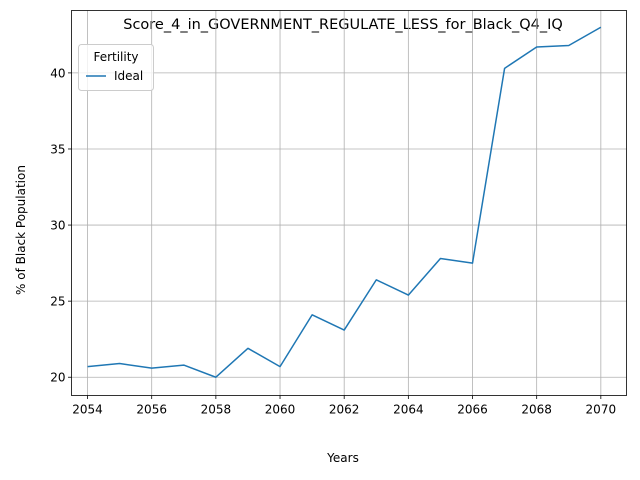 The width and height of the screenshot is (640, 480). I want to click on y-tick-label: 40, so click(57, 73).